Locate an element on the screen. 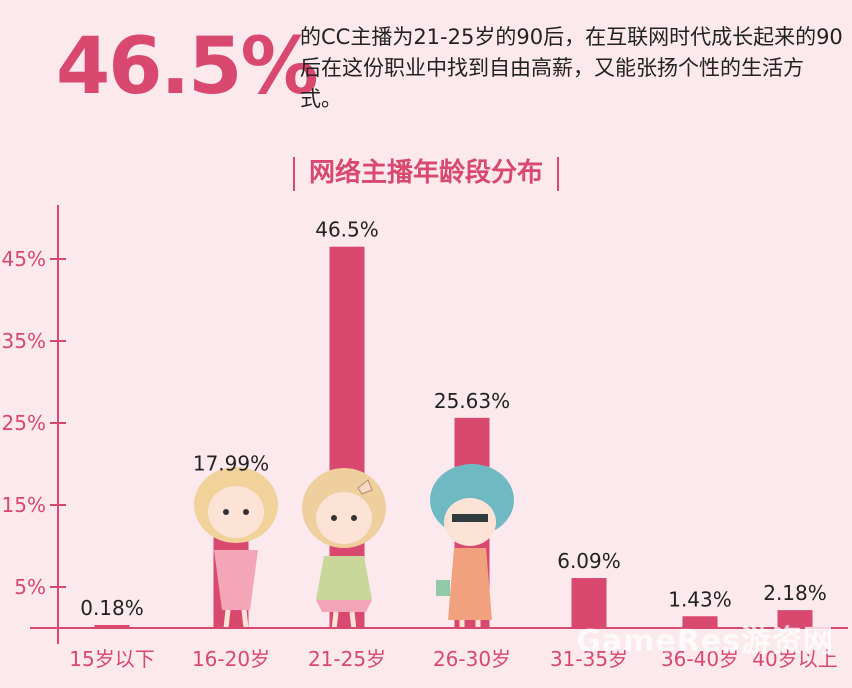 The width and height of the screenshot is (852, 688). chart-title-text: 网络主播年龄段分布 is located at coordinates (425, 173).